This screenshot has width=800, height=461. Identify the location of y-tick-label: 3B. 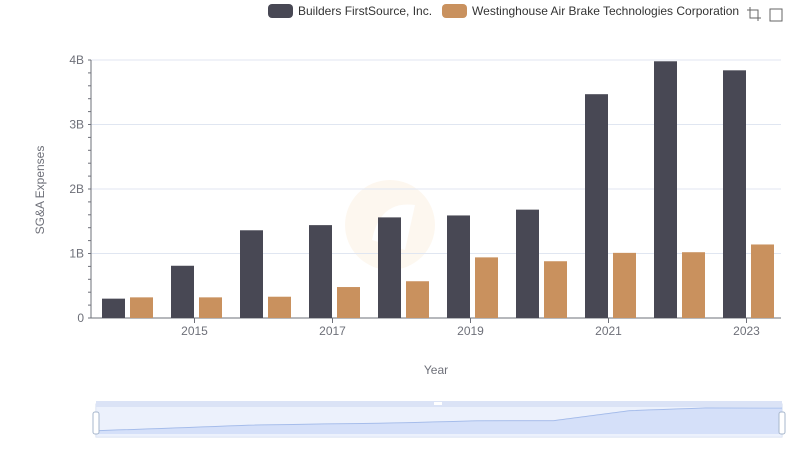
(76, 125).